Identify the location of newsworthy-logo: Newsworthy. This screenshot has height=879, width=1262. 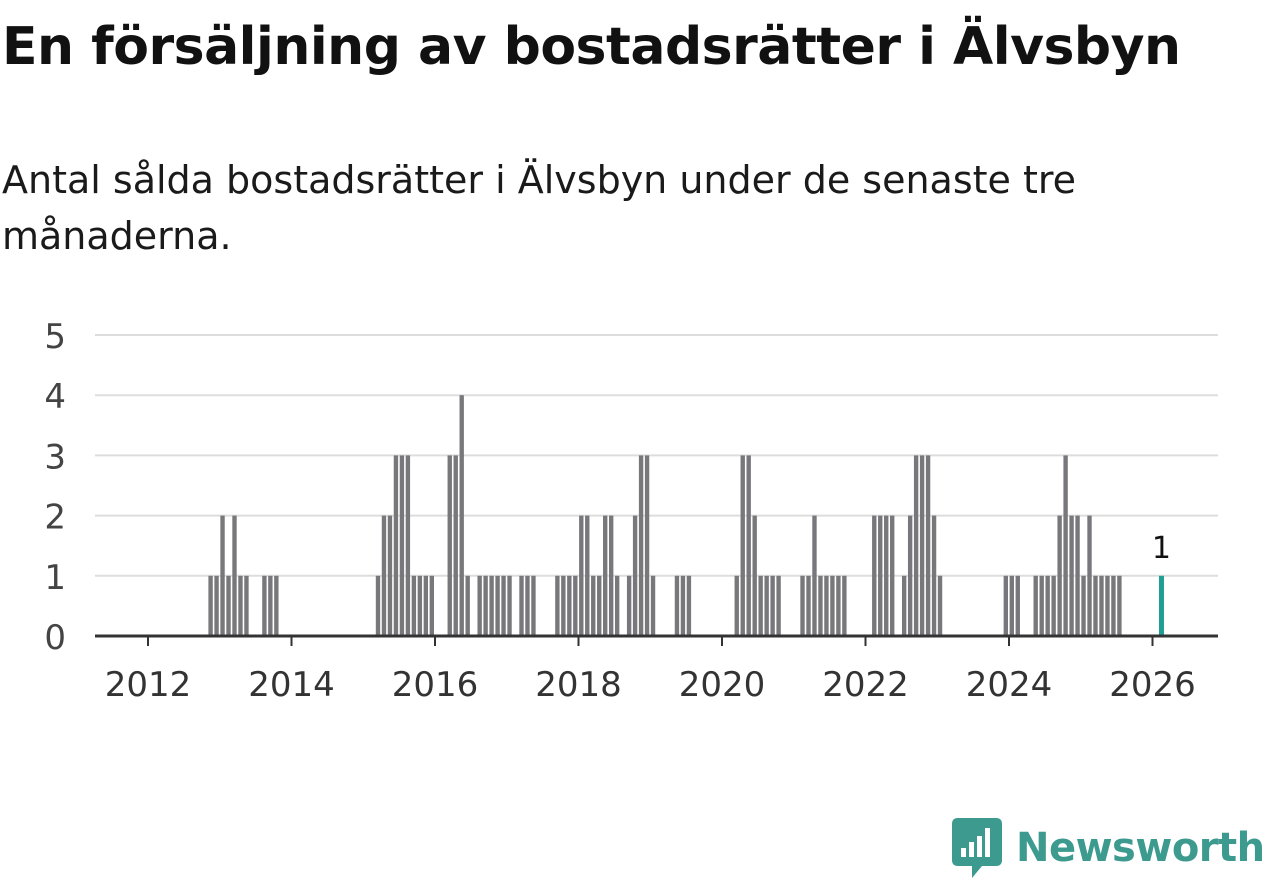
(1107, 848).